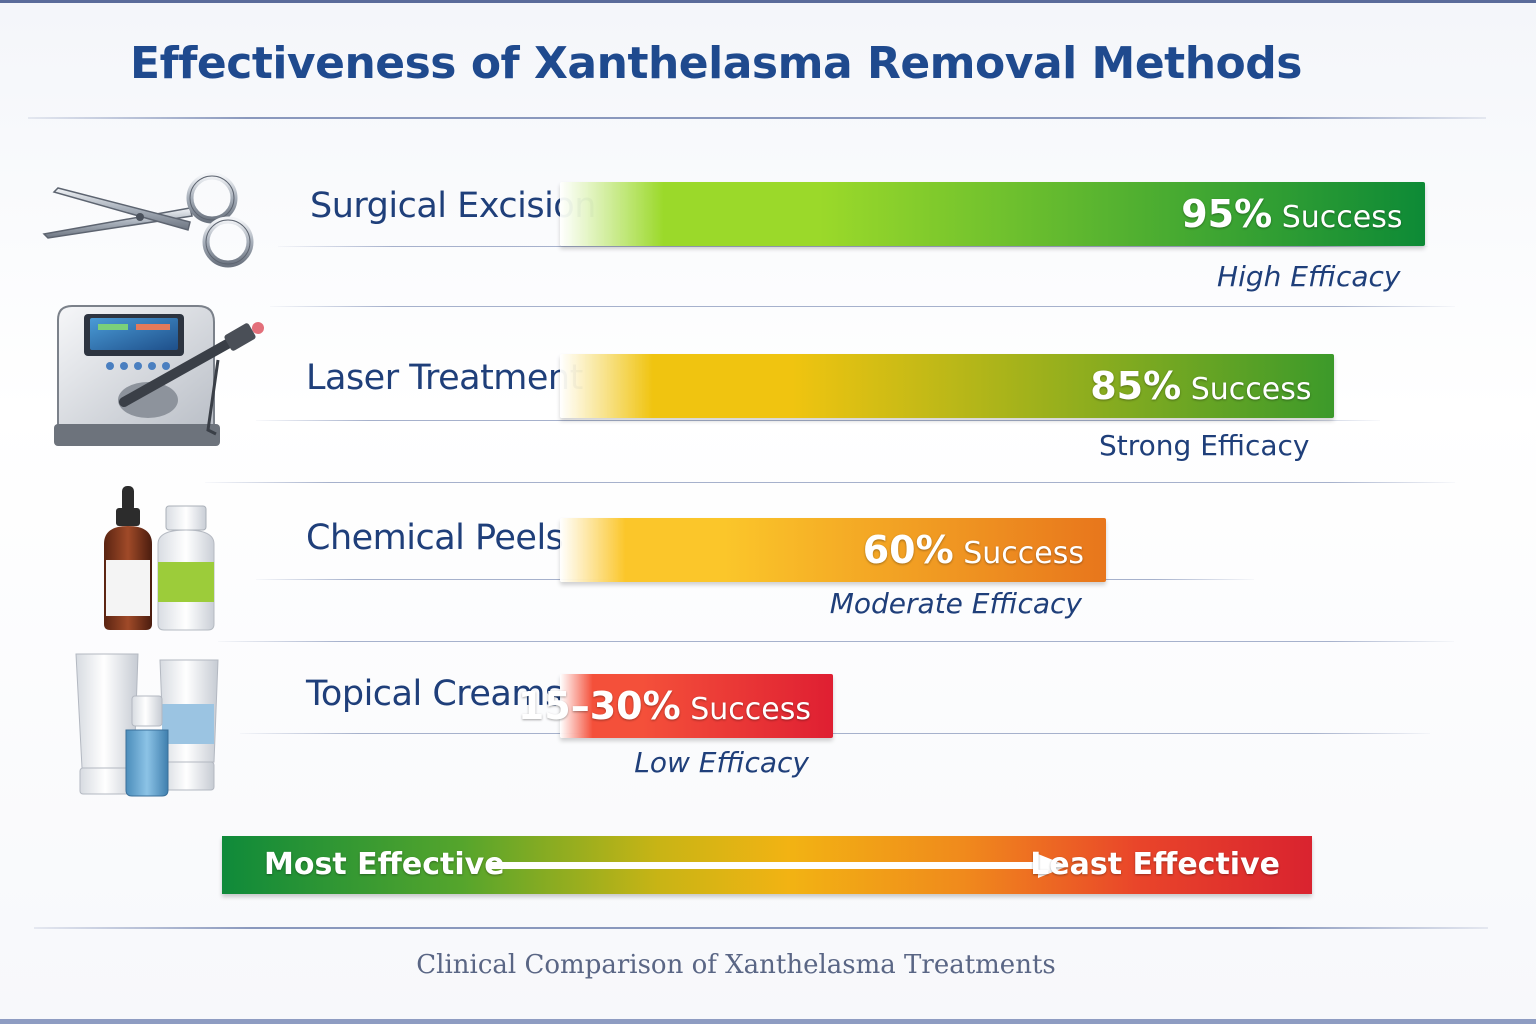  I want to click on efficacy-label: Strong Efficacy, so click(1204, 445).